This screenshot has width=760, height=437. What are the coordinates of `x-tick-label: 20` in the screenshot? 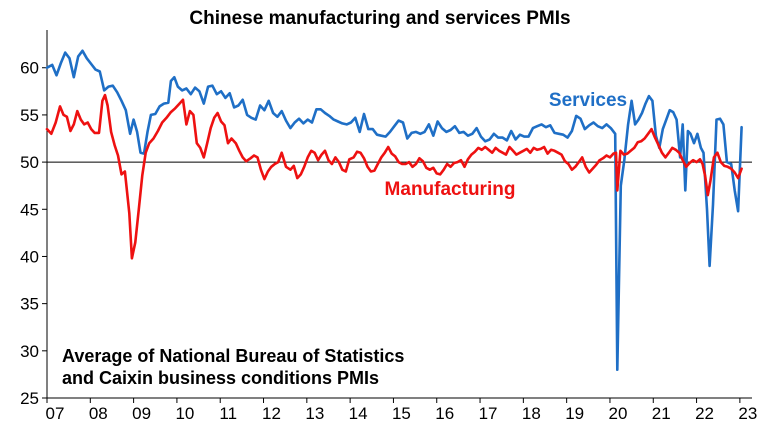 It's located at (617, 413).